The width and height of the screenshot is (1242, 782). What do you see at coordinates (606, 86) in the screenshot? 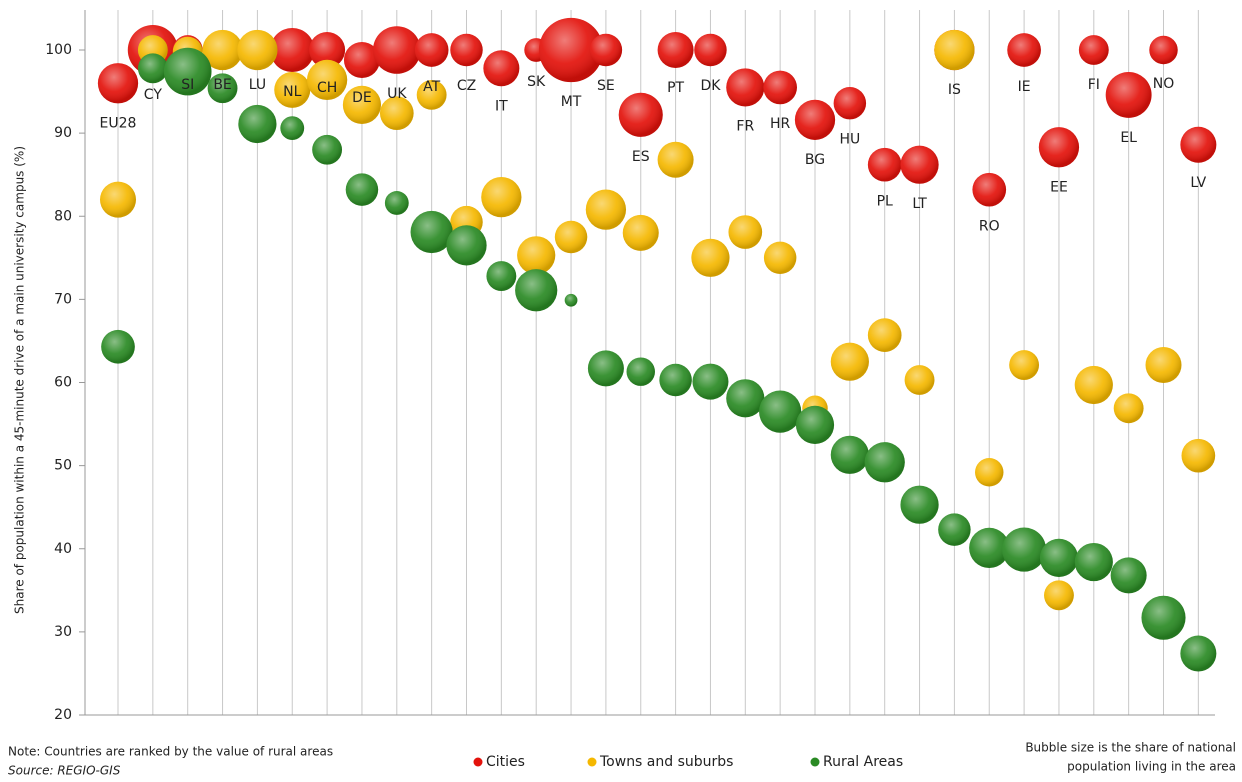
I see `category-label: SE` at bounding box center [606, 86].